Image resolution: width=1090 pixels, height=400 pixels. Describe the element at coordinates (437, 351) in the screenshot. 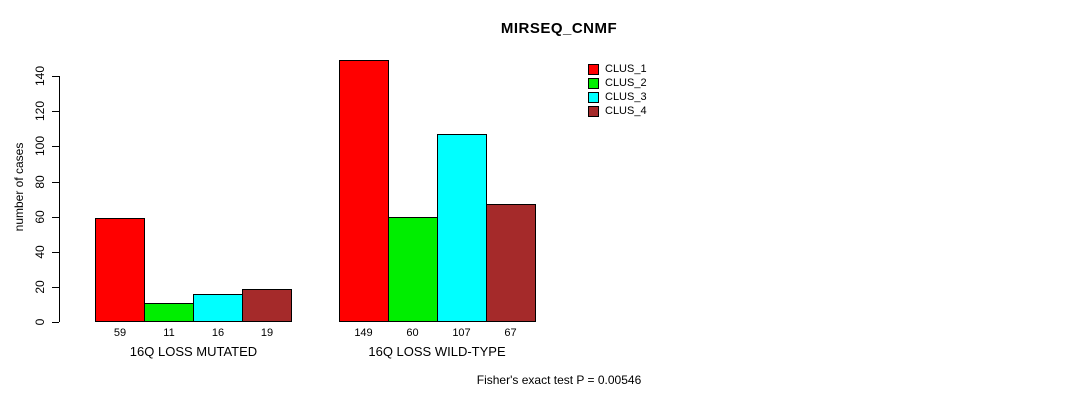

I see `category-label: 16Q LOSS WILD-TYPE` at that location.